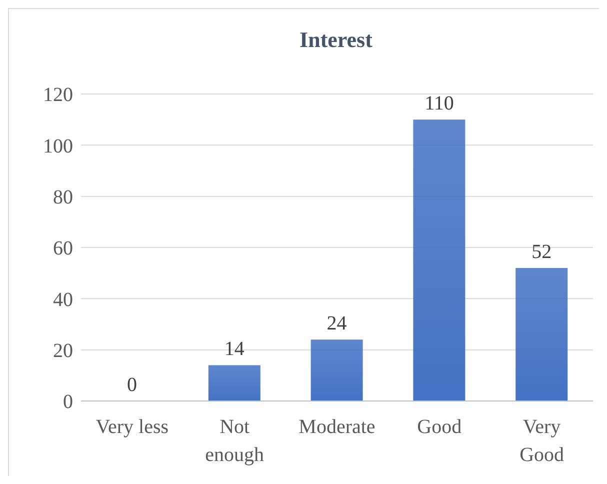 This screenshot has height=484, width=607. Describe the element at coordinates (132, 427) in the screenshot. I see `x-tick-label: Very less` at that location.